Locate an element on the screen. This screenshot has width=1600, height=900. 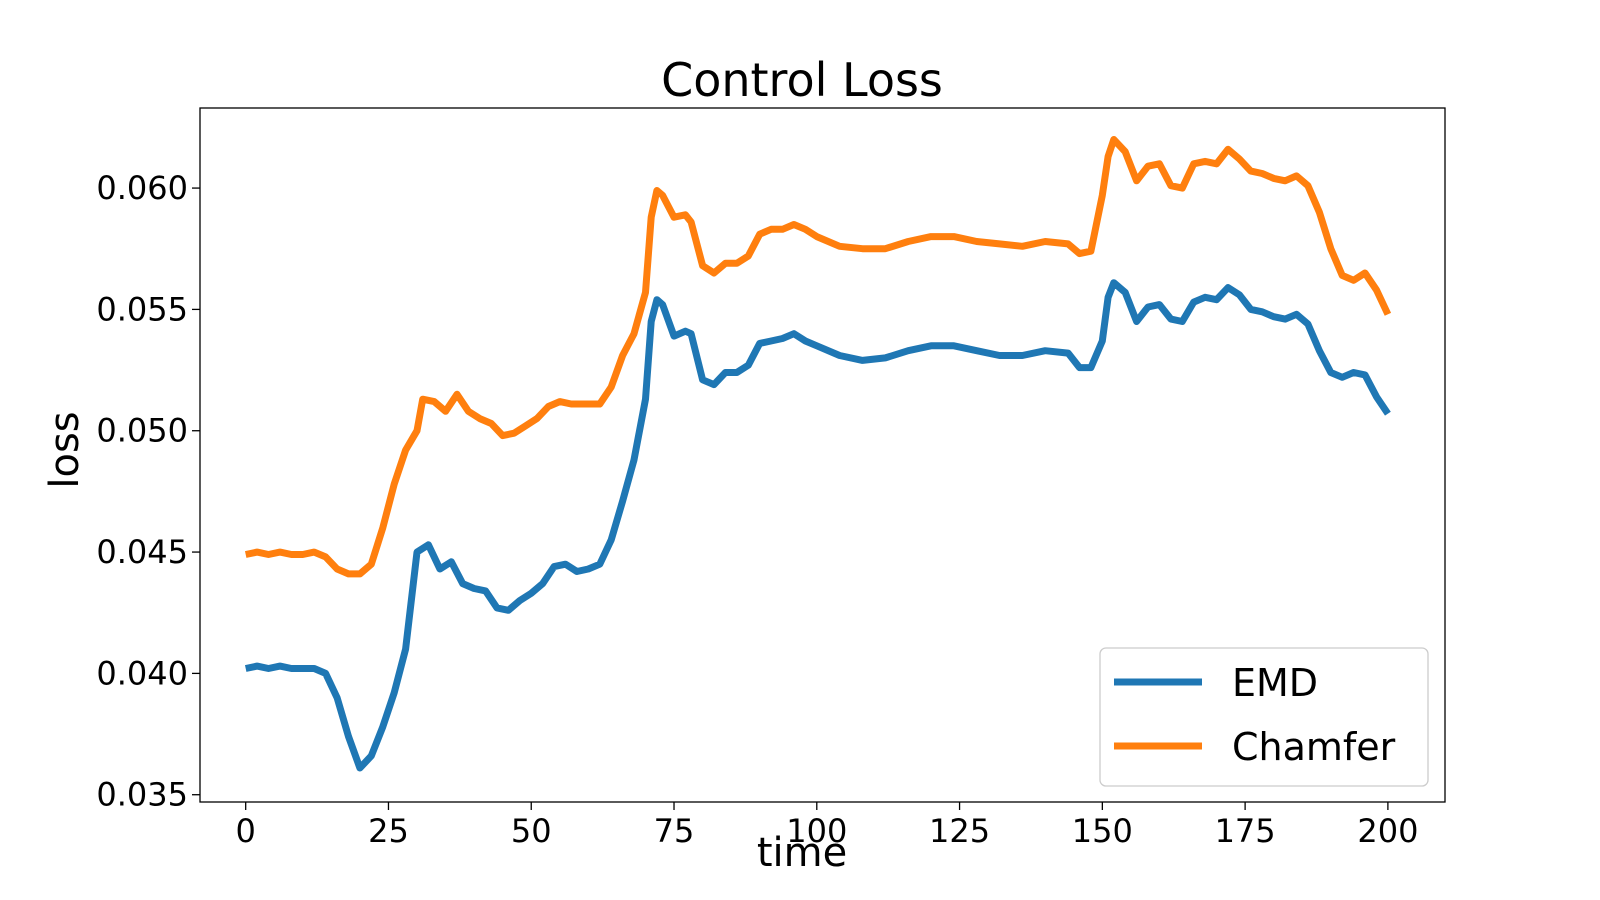
chart-title: Control Loss is located at coordinates (802, 80).